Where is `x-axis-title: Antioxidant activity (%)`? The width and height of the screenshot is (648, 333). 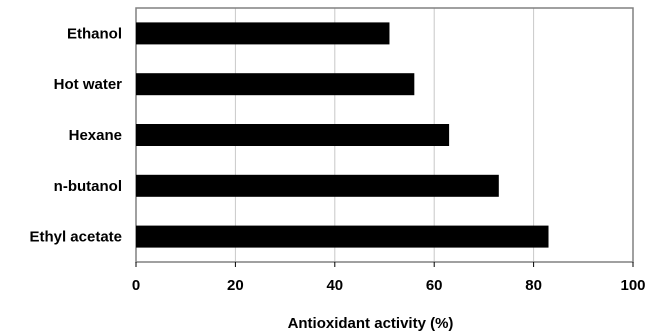
x-axis-title: Antioxidant activity (%) is located at coordinates (371, 323).